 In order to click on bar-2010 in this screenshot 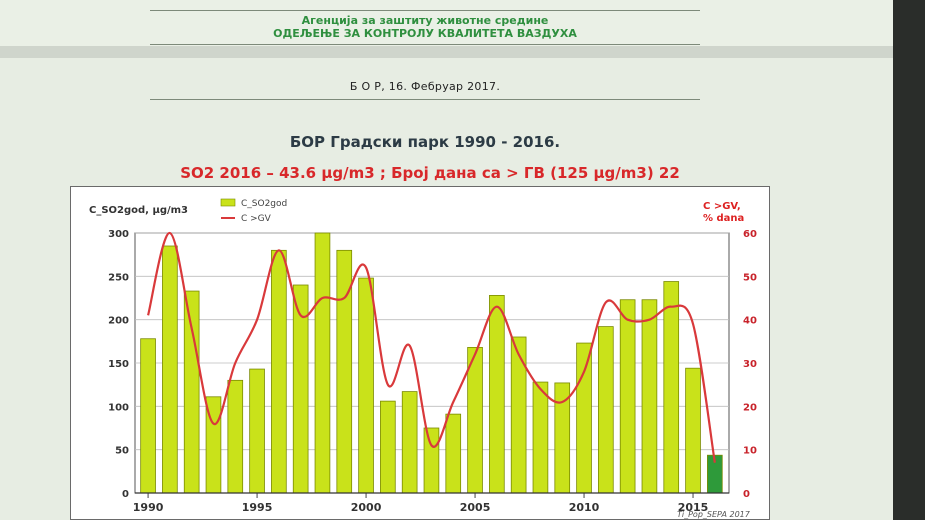, I will do `click(584, 418)`.